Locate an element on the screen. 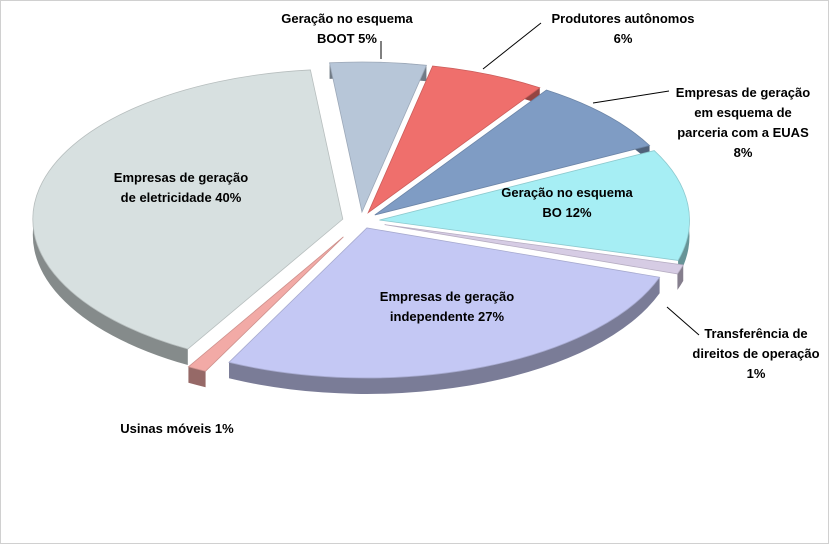 Image resolution: width=829 pixels, height=544 pixels. slice-label-2-line-1: Produtores autônomos is located at coordinates (622, 18).